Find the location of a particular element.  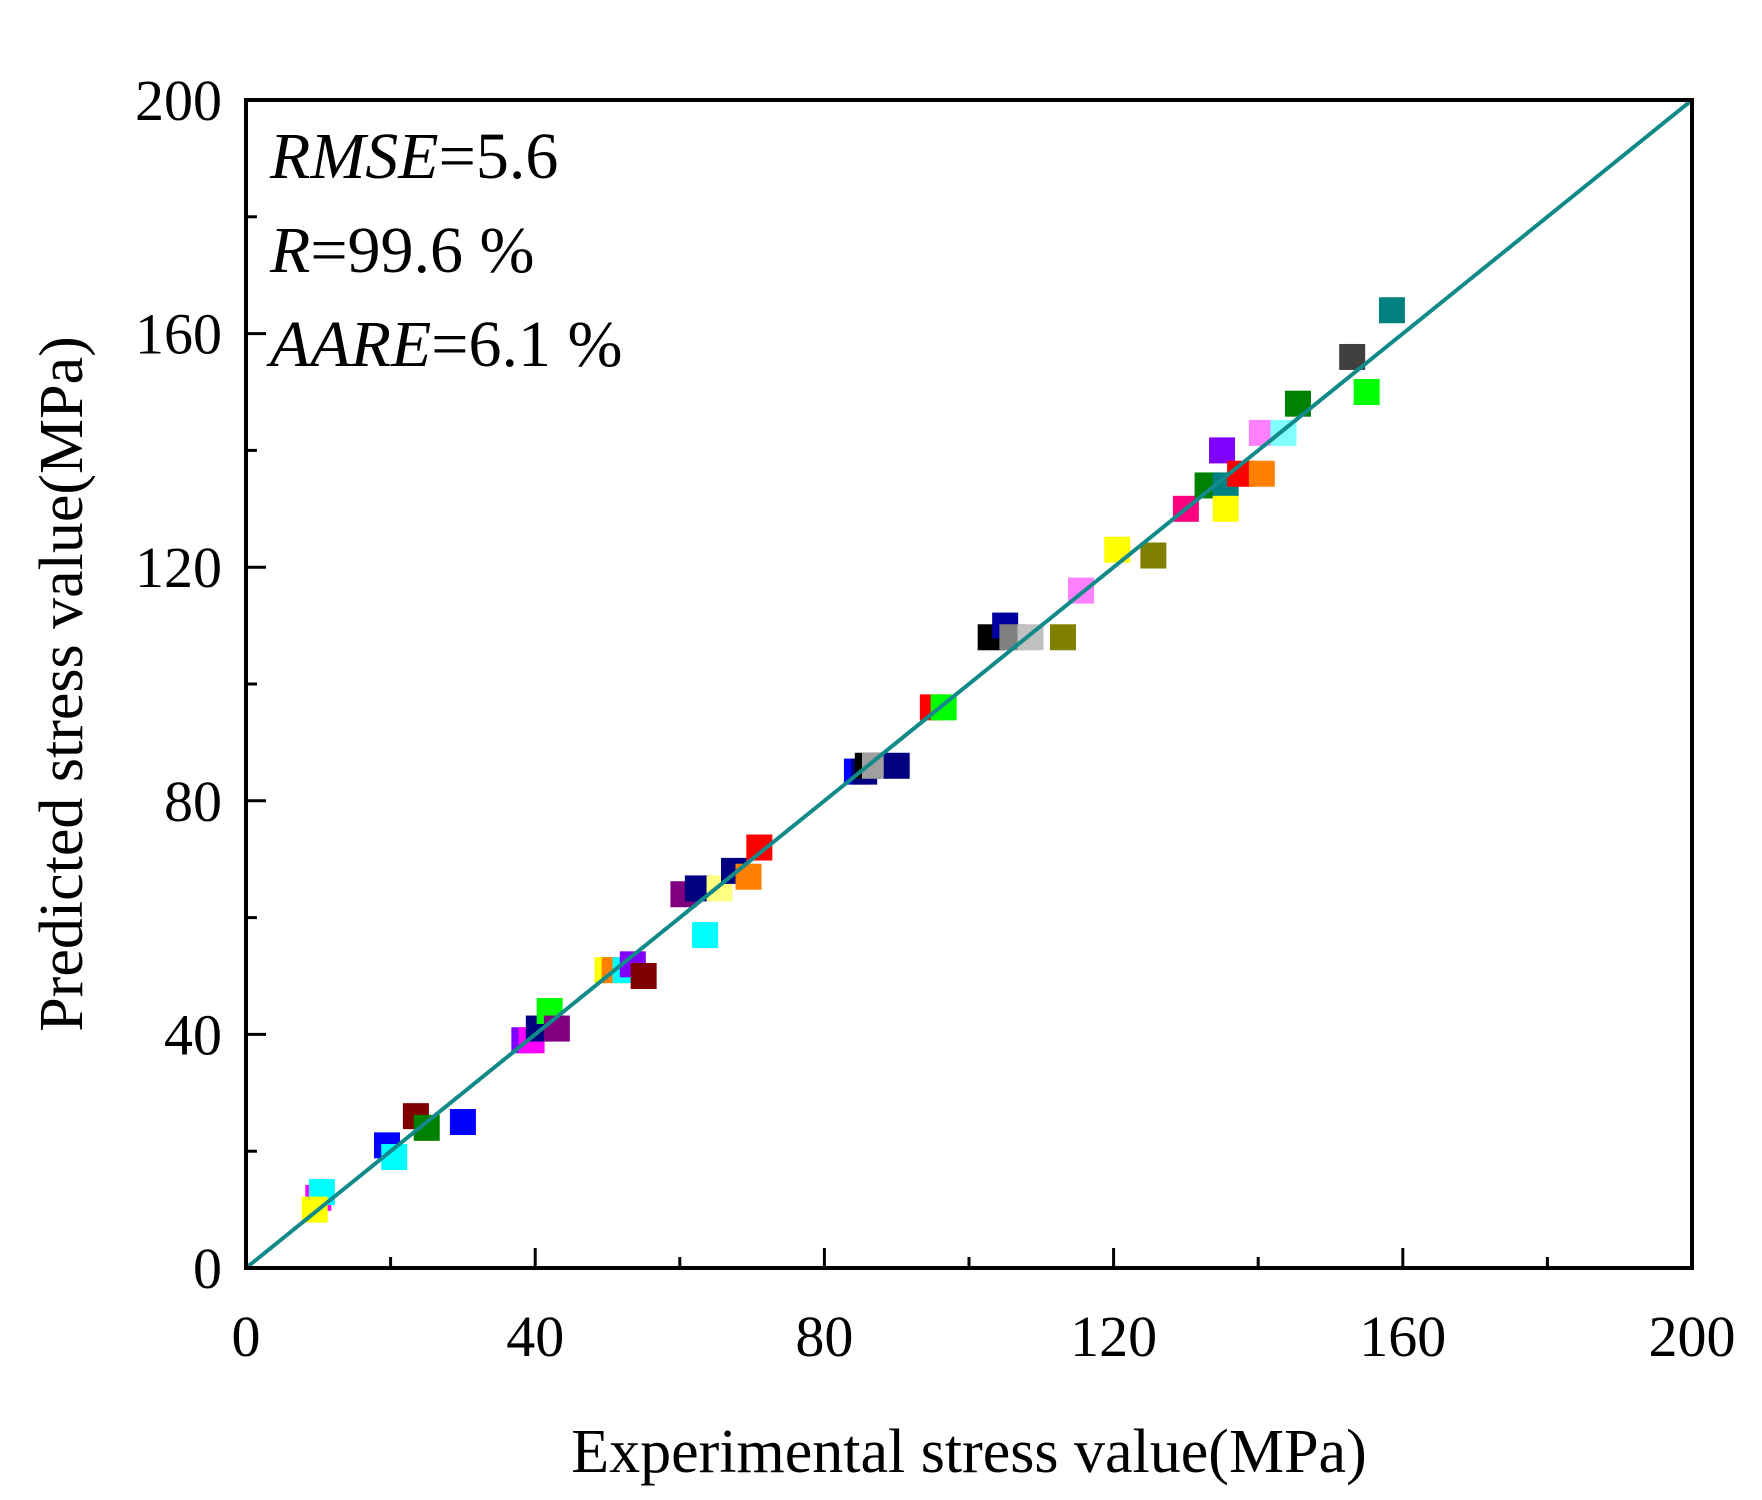

y-axis-title: Predicted stress value(MPa) is located at coordinates (62, 684).